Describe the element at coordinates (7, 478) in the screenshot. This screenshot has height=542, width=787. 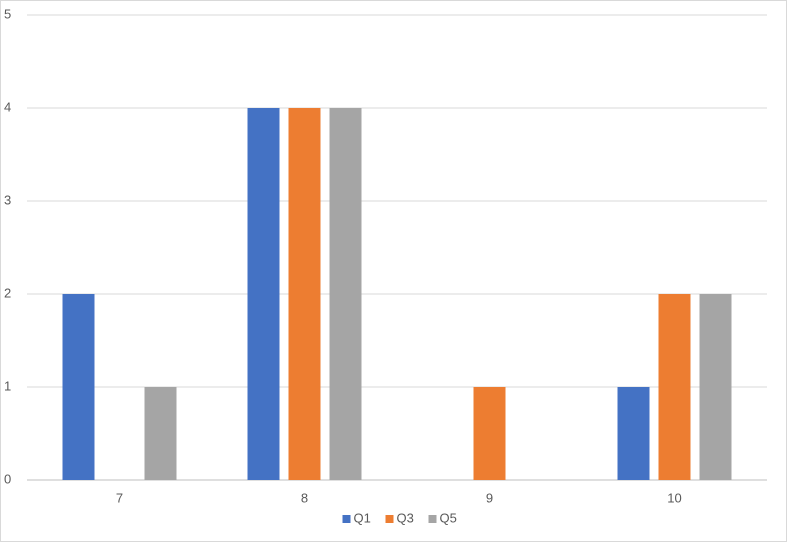
I see `y-tick-label: 0` at that location.